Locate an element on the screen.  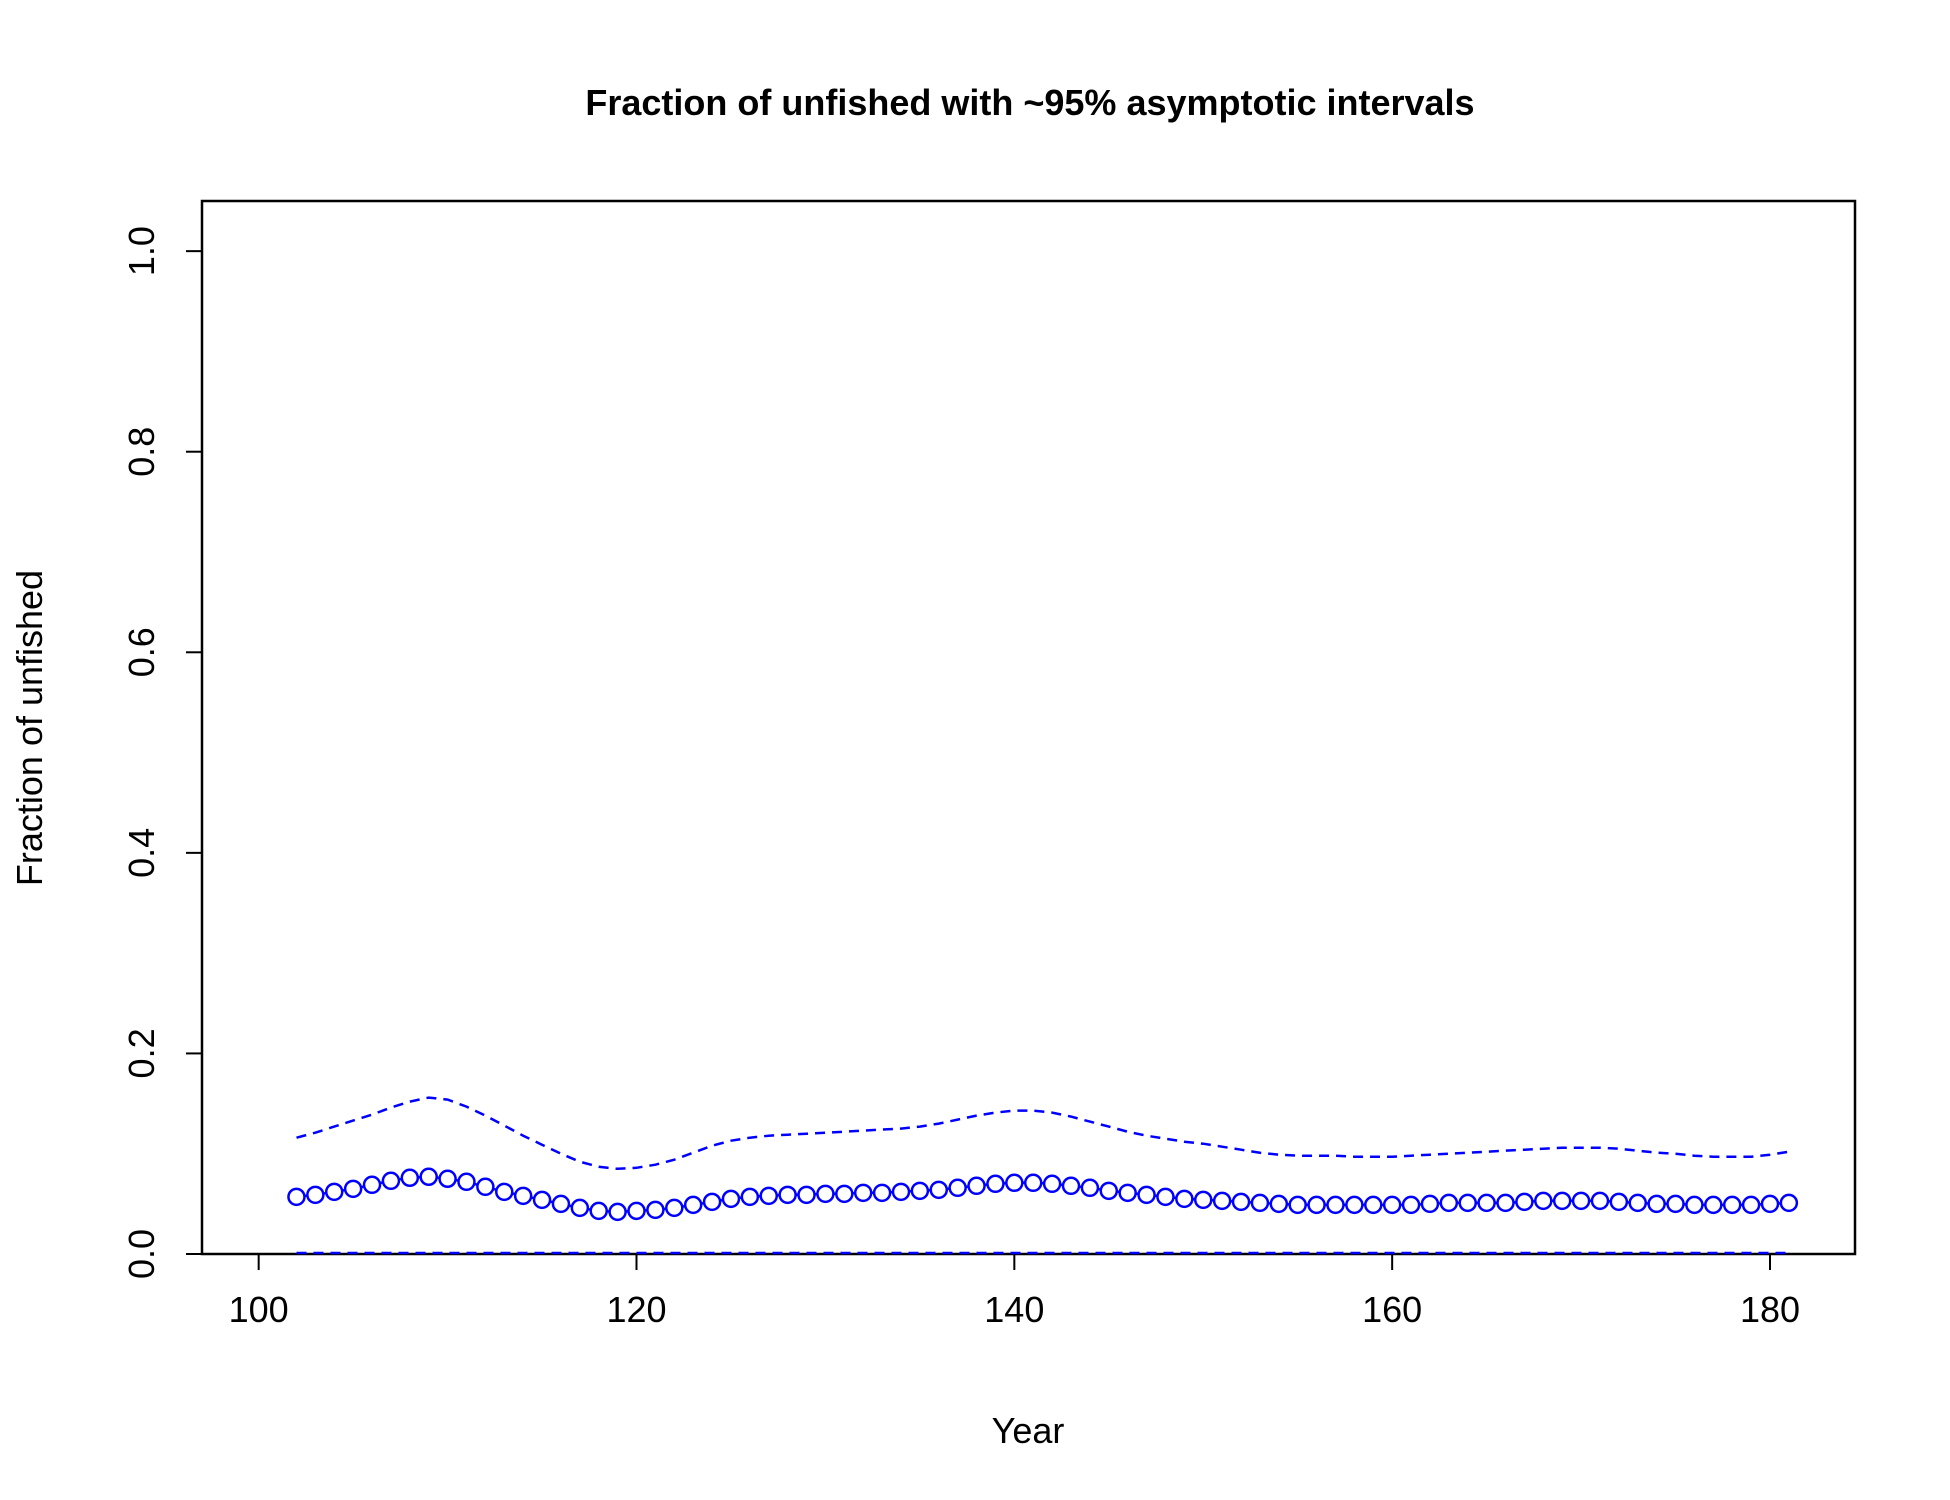
y-tick-label: 0.2 is located at coordinates (141, 1053).